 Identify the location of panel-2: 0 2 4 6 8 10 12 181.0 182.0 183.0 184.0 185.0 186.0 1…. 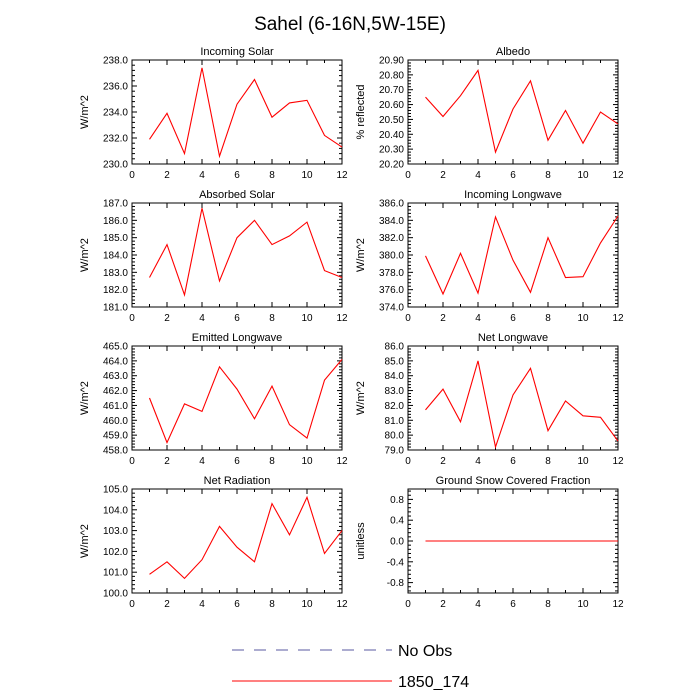
(213, 256).